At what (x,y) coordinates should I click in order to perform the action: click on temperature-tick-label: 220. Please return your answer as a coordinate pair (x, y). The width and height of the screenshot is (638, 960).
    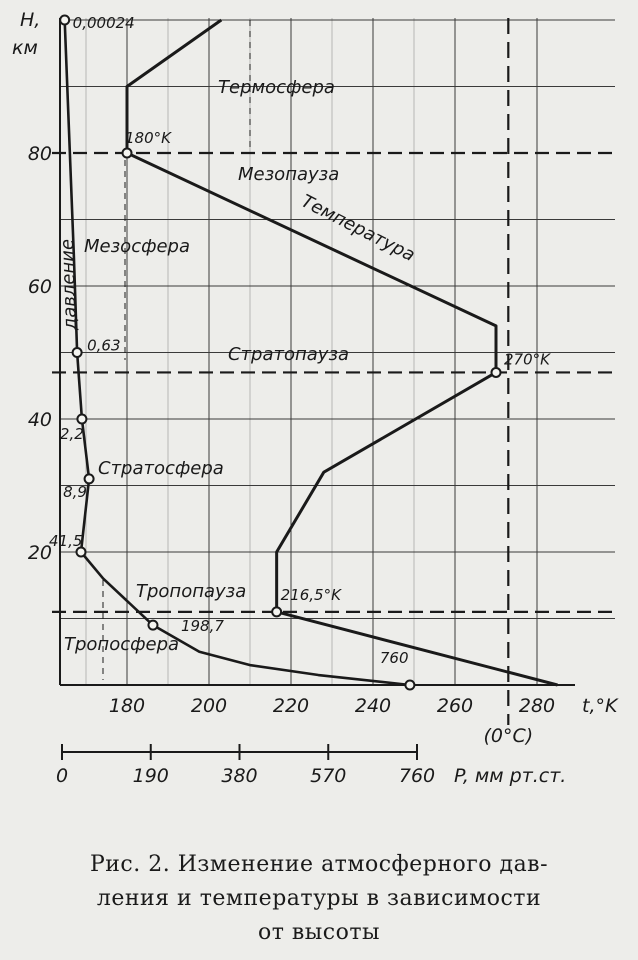
    Looking at the image, I should click on (291, 706).